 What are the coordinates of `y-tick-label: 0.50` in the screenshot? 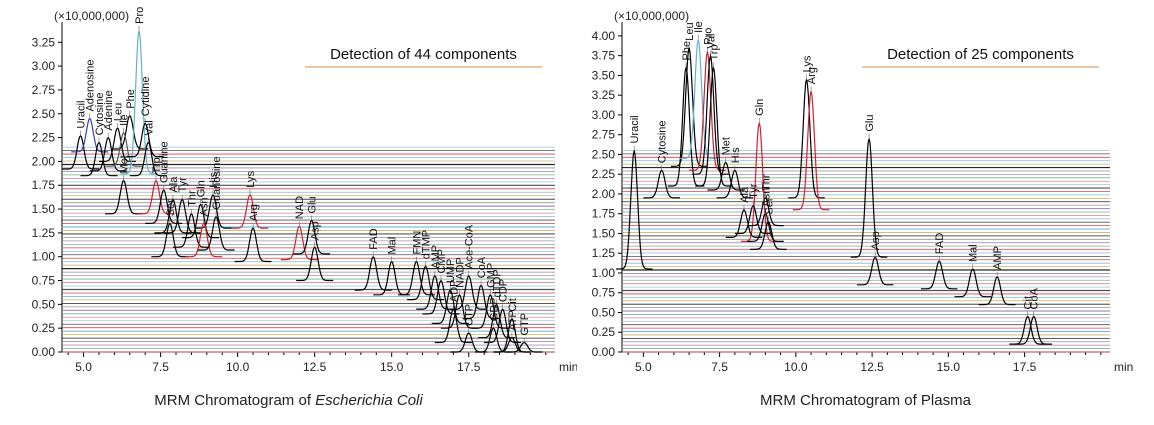 It's located at (44, 304).